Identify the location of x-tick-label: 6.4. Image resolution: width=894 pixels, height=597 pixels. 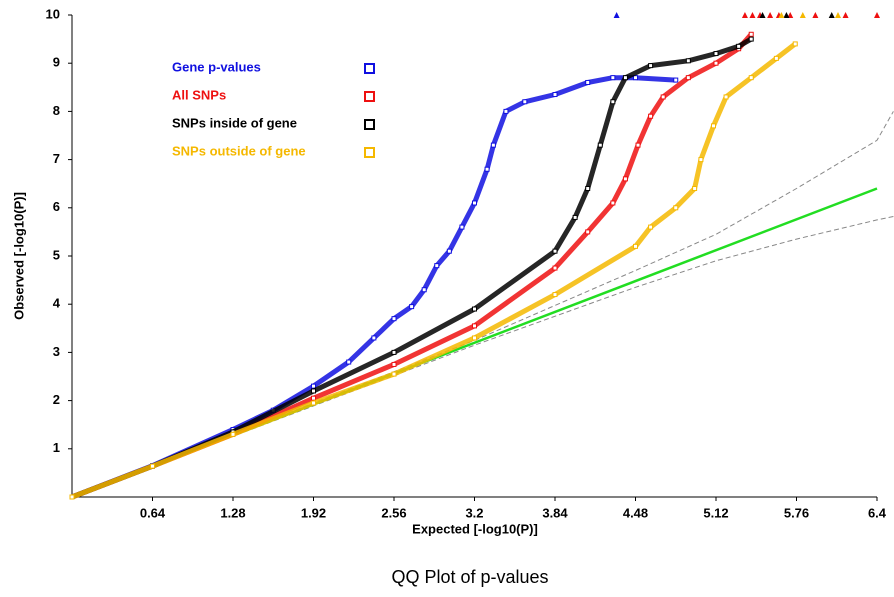
(877, 512).